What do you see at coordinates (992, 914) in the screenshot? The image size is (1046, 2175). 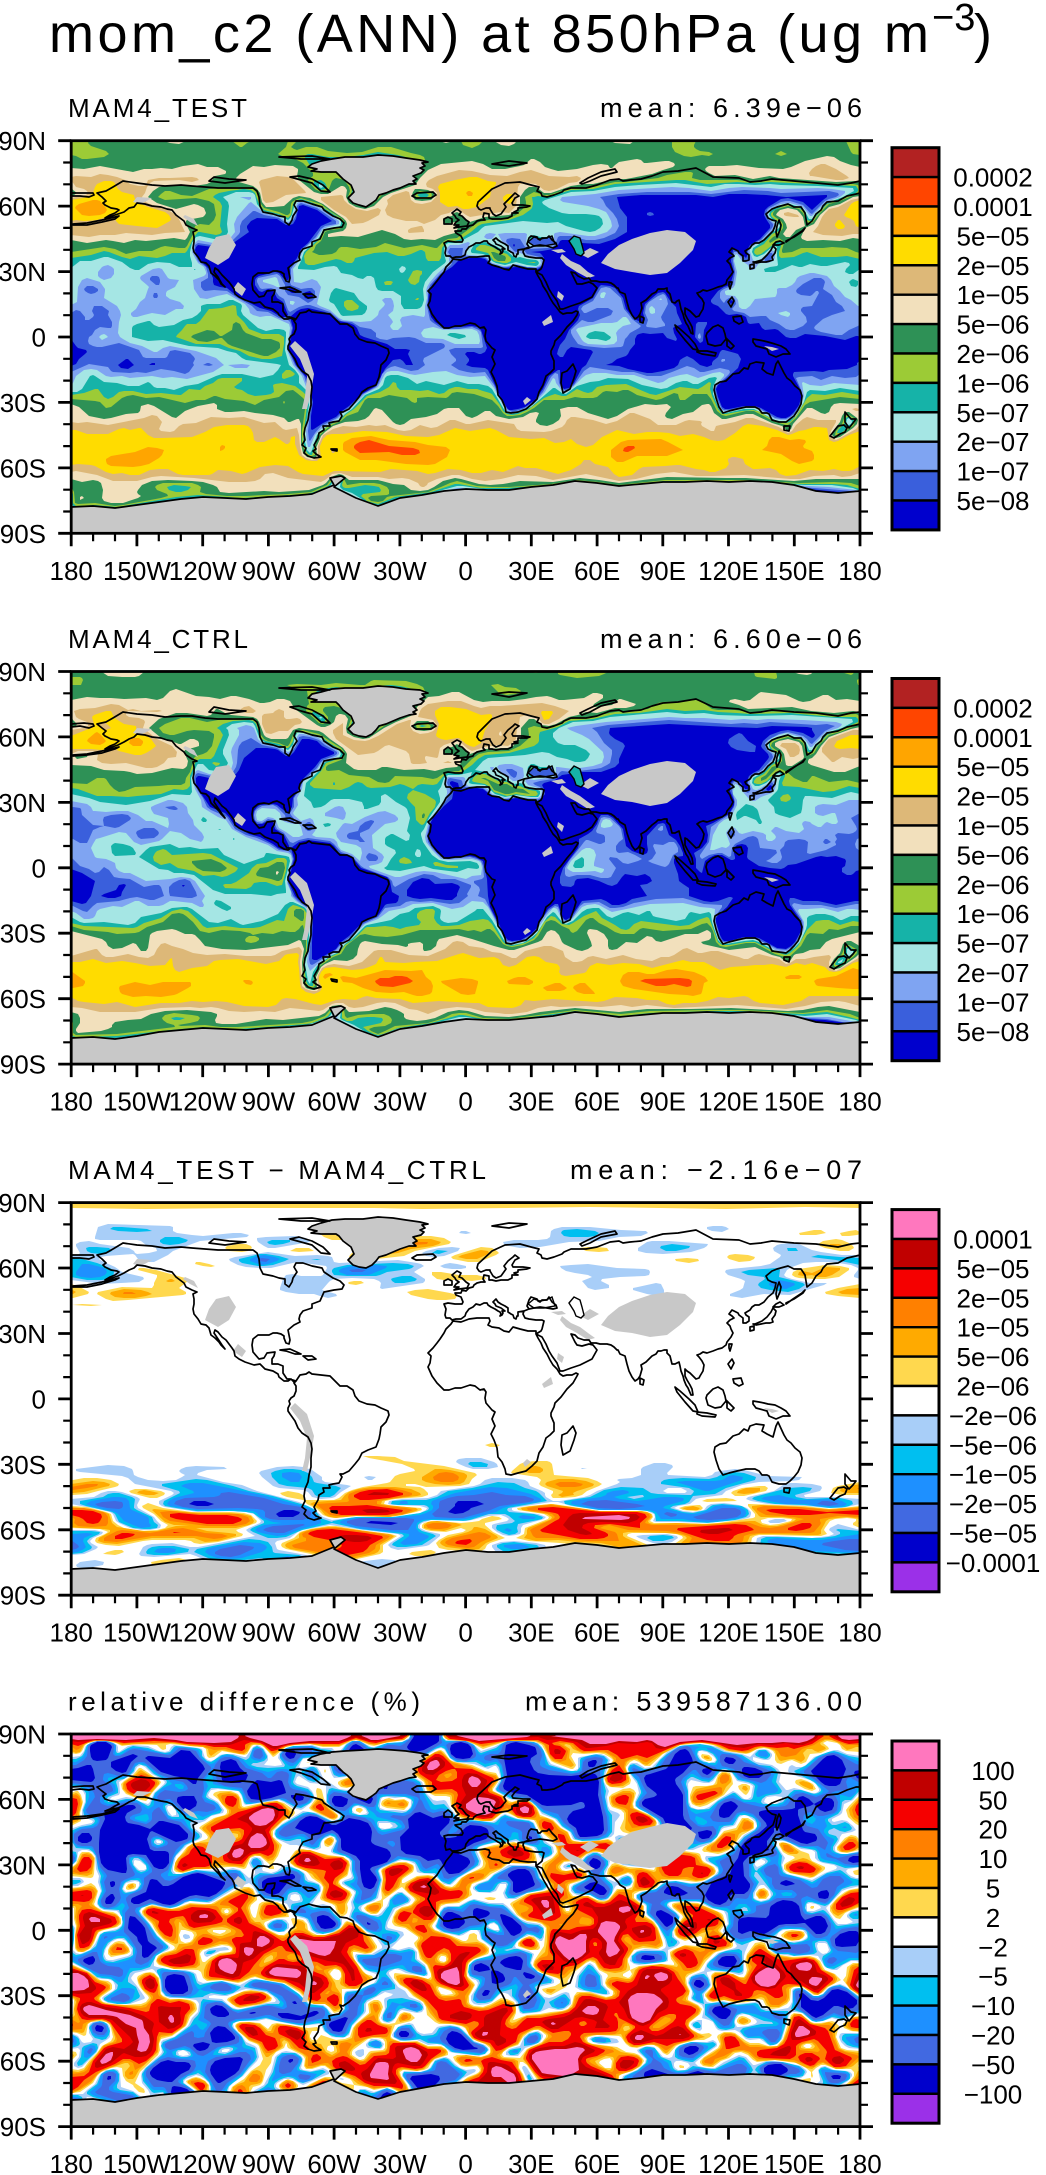 I see `svg-text: 1e−06` at bounding box center [992, 914].